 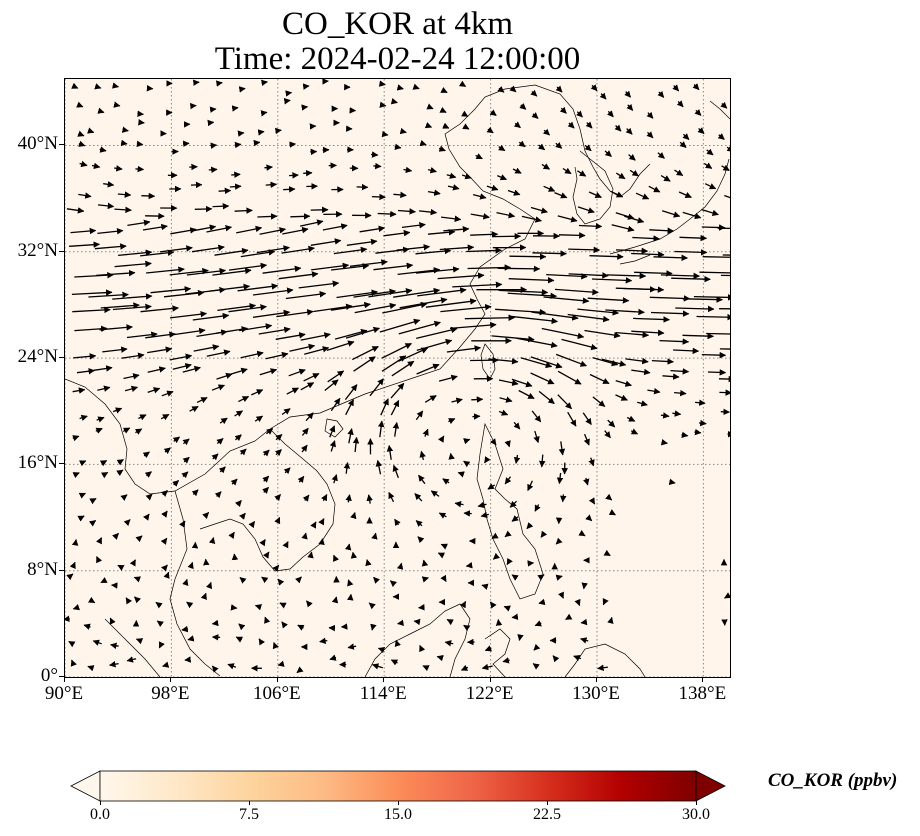 I want to click on coastline-hainan, so click(x=334, y=428).